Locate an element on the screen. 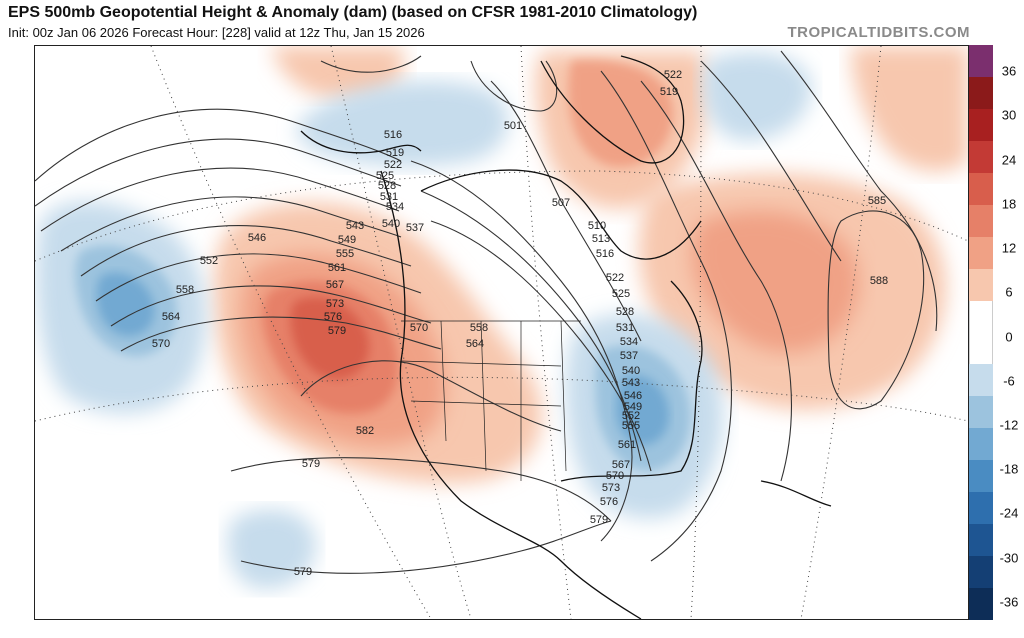 The image size is (1024, 638). contour-label: 510 is located at coordinates (597, 226).